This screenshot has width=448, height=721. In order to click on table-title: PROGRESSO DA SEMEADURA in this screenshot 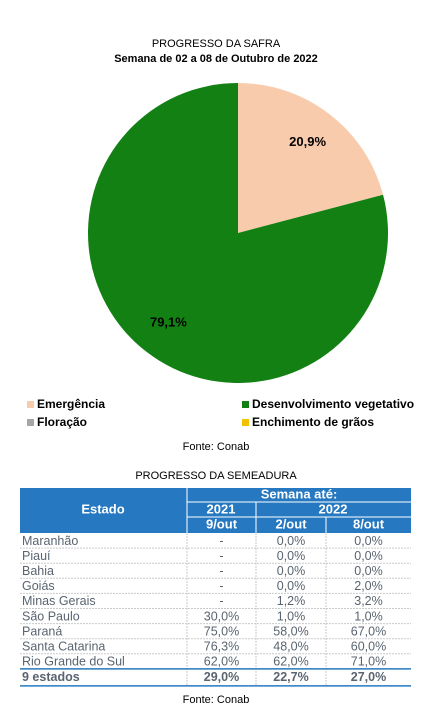, I will do `click(216, 476)`.